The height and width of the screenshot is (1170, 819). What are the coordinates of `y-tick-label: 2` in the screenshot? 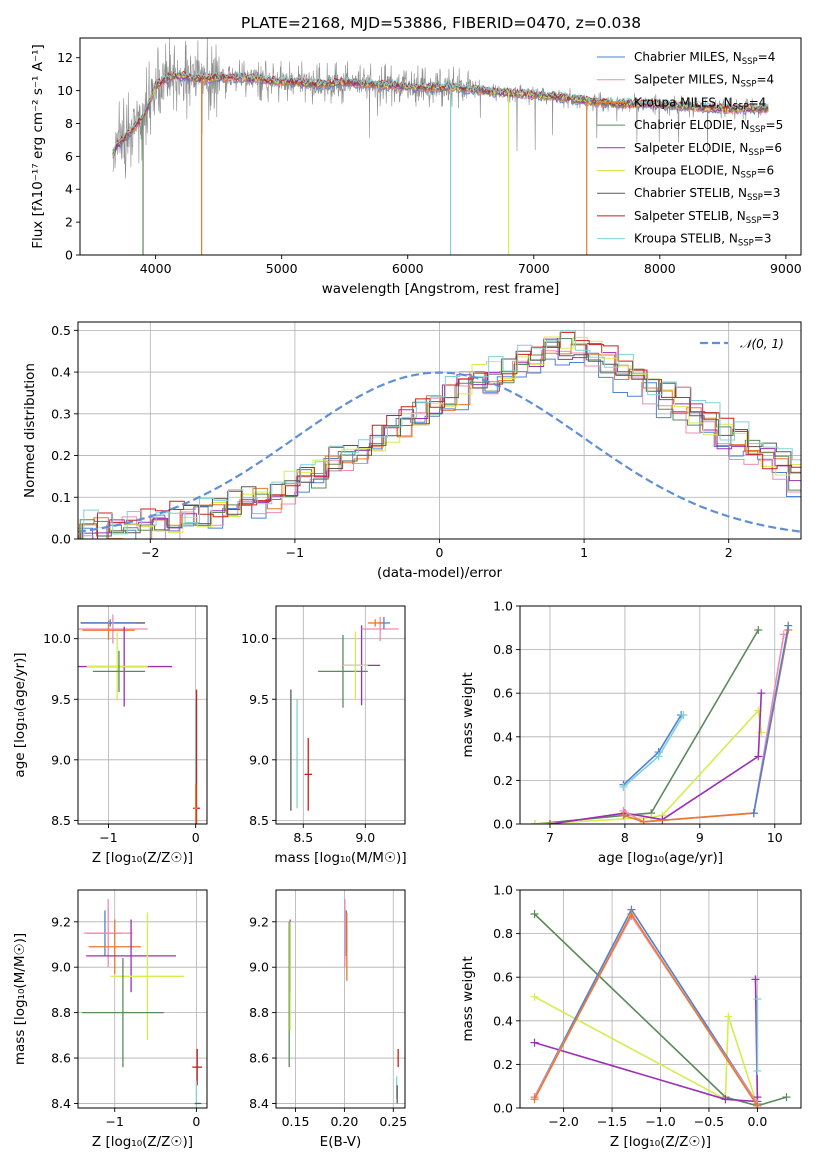 It's located at (69, 222).